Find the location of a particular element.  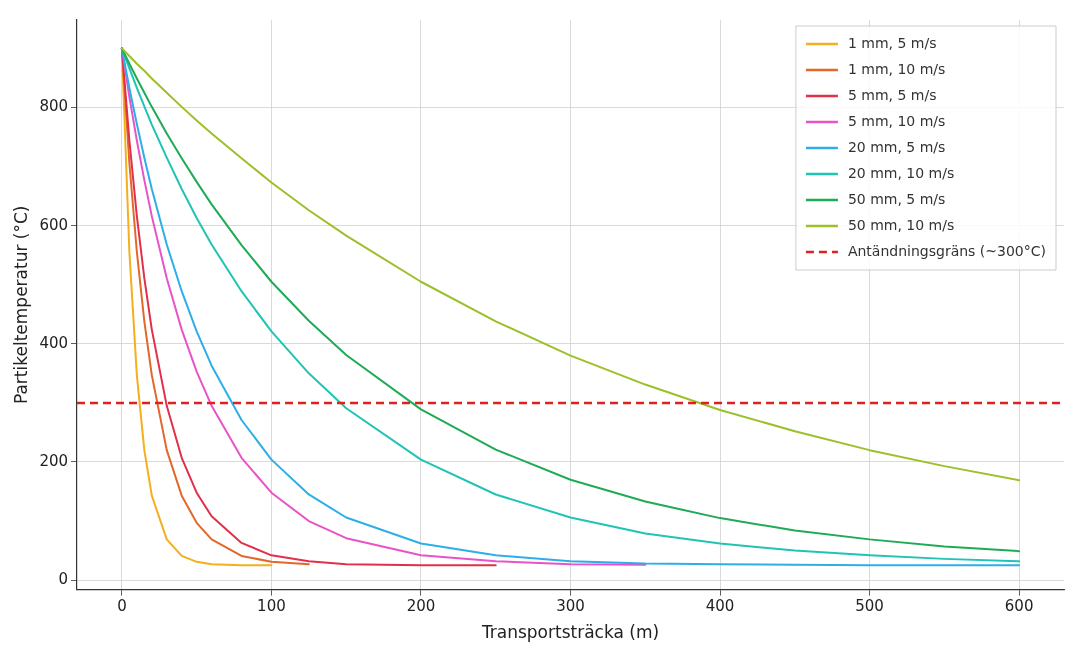

y-axis-title: Partikeltemperatur (°C) is located at coordinates (20, 305).